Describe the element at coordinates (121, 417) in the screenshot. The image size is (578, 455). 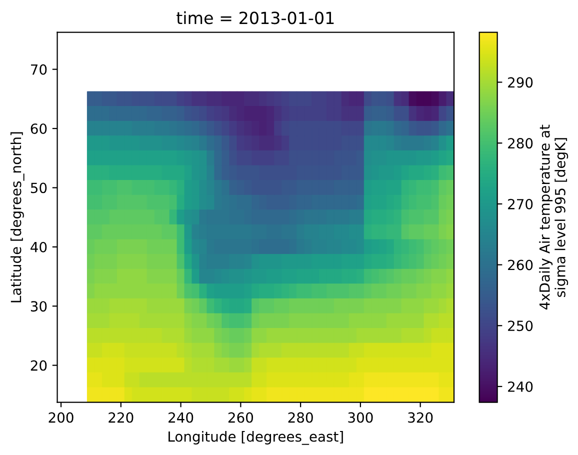
I see `x-tick-label: 220` at that location.